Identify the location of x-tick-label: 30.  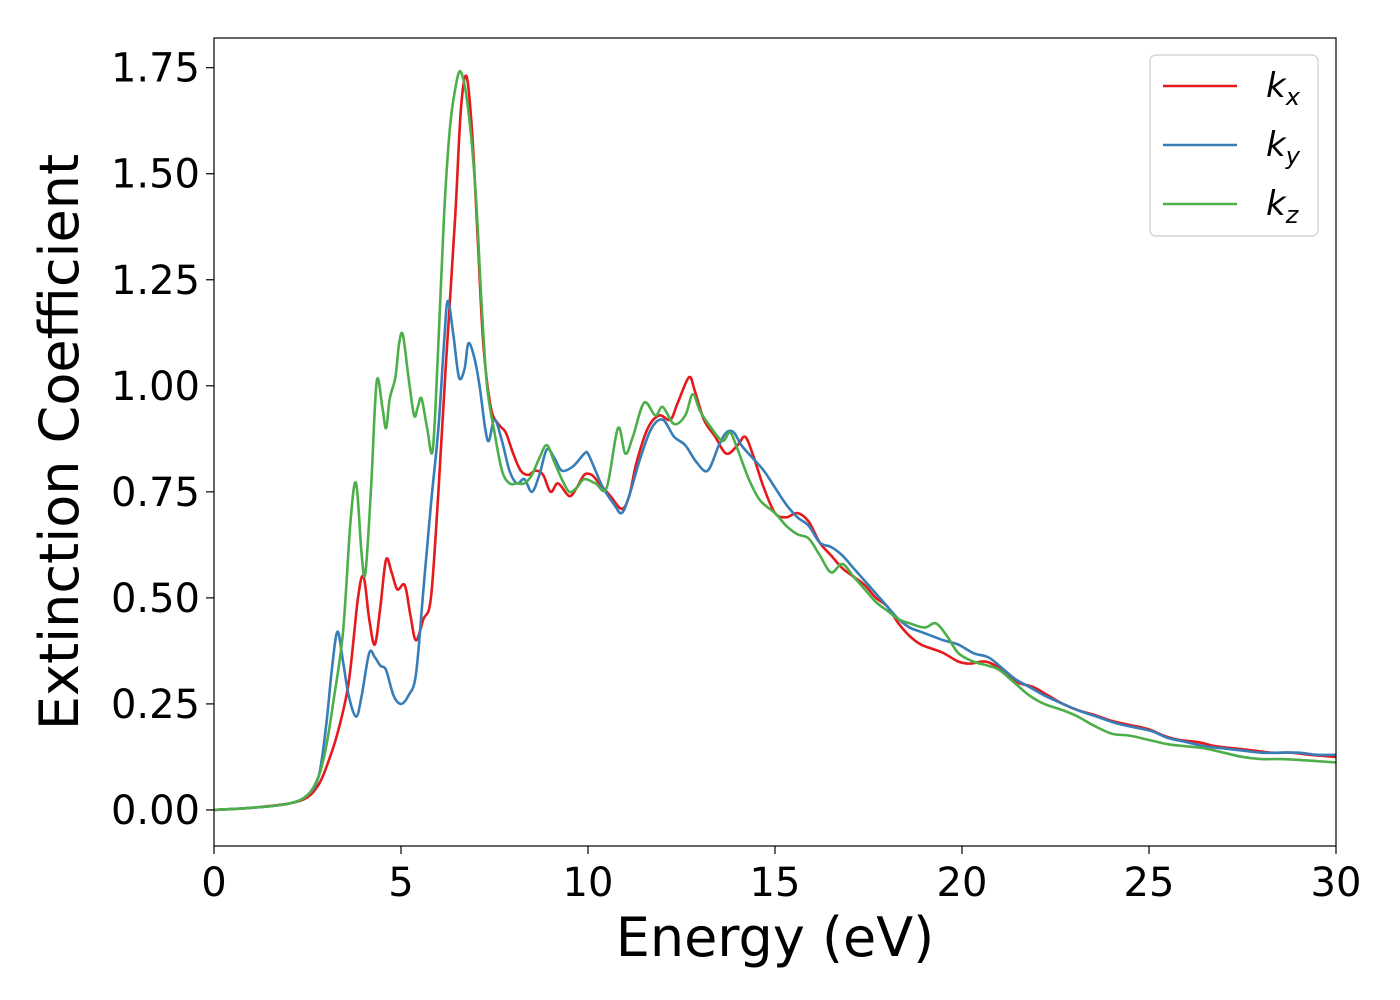
(1336, 883).